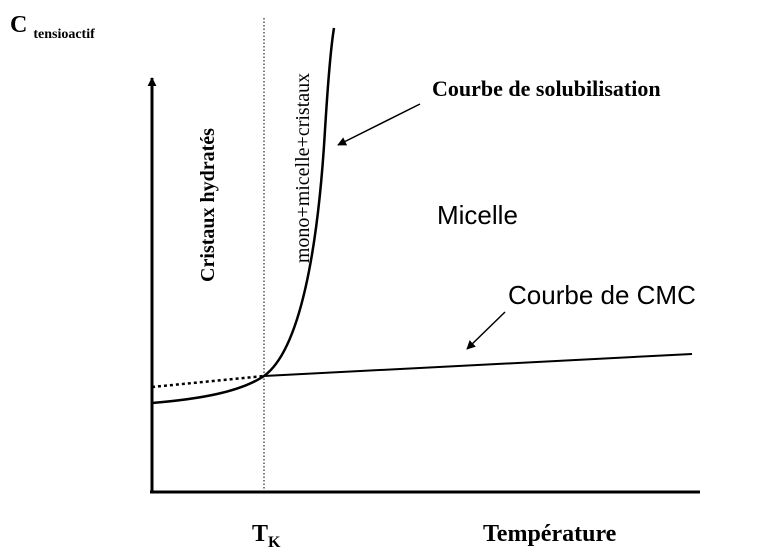  Describe the element at coordinates (550, 534) in the screenshot. I see `x-label: Température` at that location.